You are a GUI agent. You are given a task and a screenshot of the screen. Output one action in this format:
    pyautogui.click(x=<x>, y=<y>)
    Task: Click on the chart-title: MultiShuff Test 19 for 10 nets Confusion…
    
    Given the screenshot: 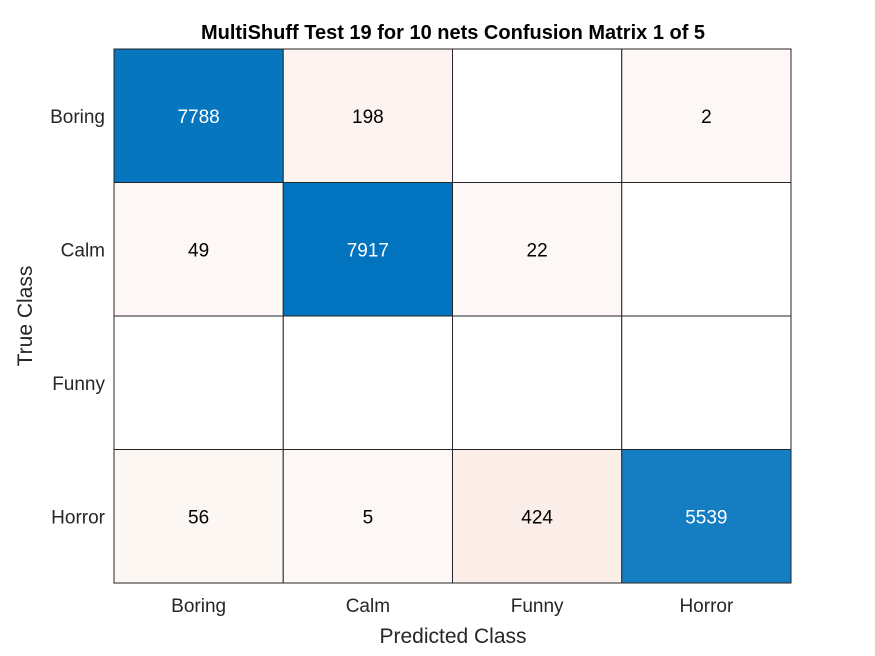 What is the action you would take?
    pyautogui.click(x=453, y=33)
    